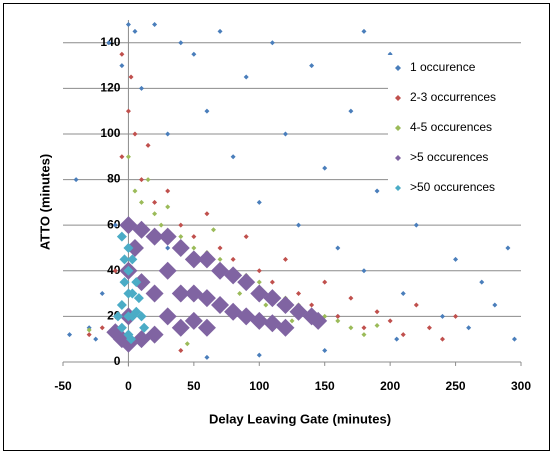 This screenshot has width=554, height=460. Describe the element at coordinates (110, 133) in the screenshot. I see `y-tick-label: 100` at that location.